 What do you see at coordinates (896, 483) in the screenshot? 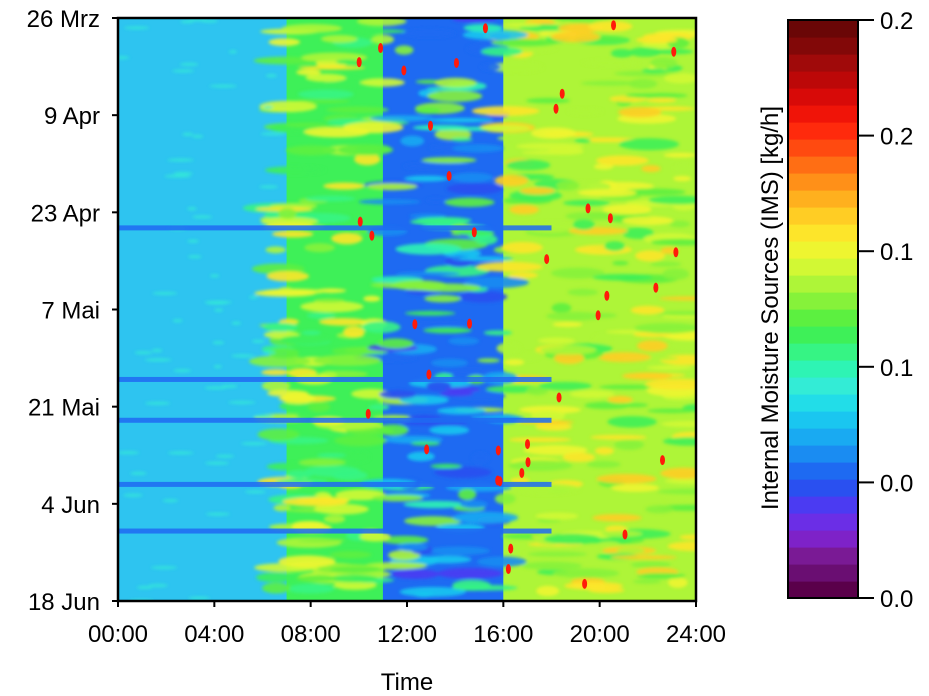
I see `colorbar-tick-label: 0.0` at bounding box center [896, 483].